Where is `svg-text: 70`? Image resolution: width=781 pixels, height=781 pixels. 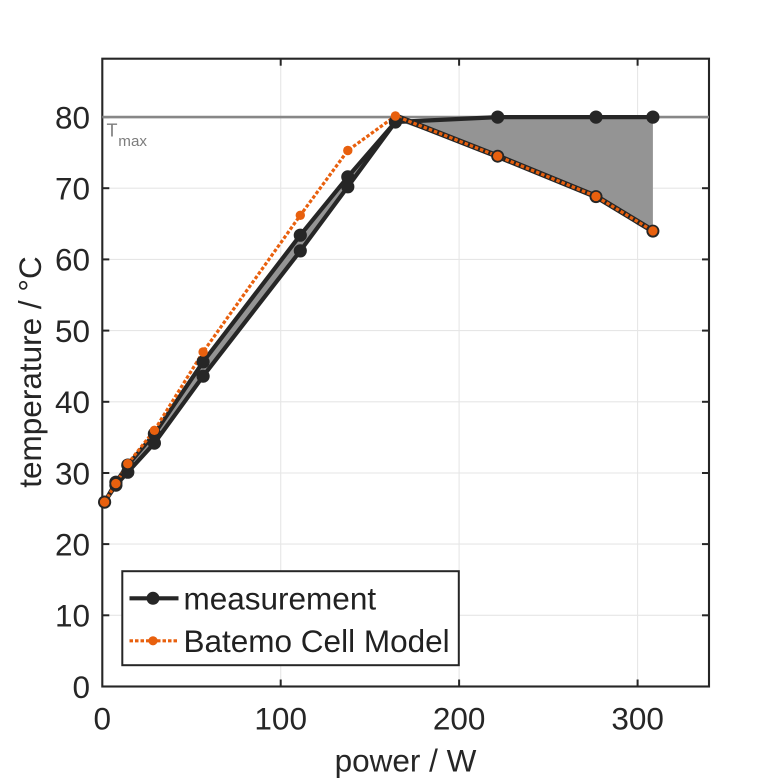 svg-text: 70 is located at coordinates (72, 189).